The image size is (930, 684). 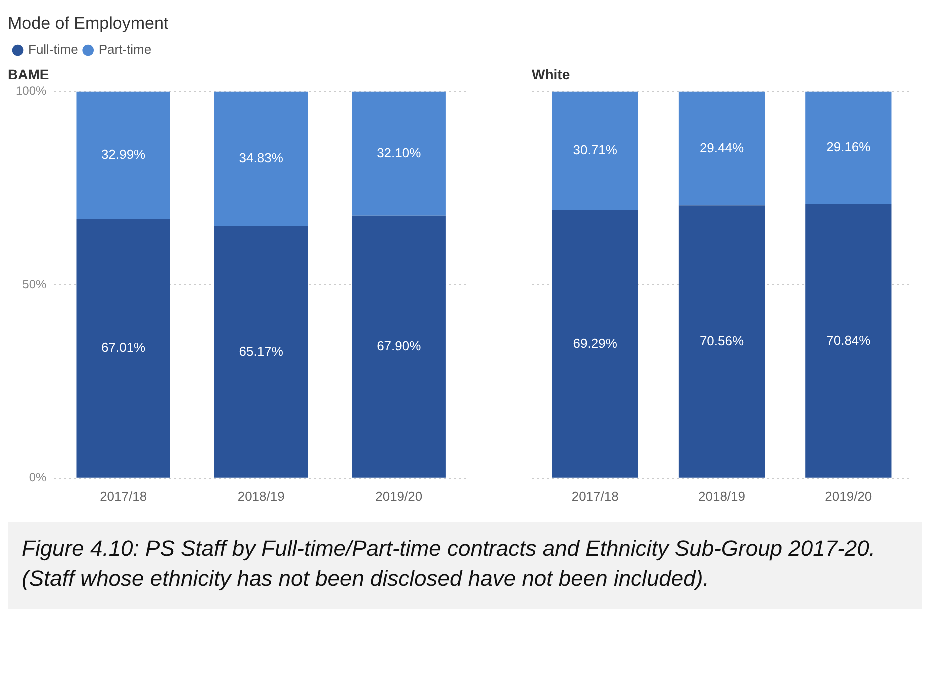 I want to click on data-label: 67.90%, so click(x=399, y=346).